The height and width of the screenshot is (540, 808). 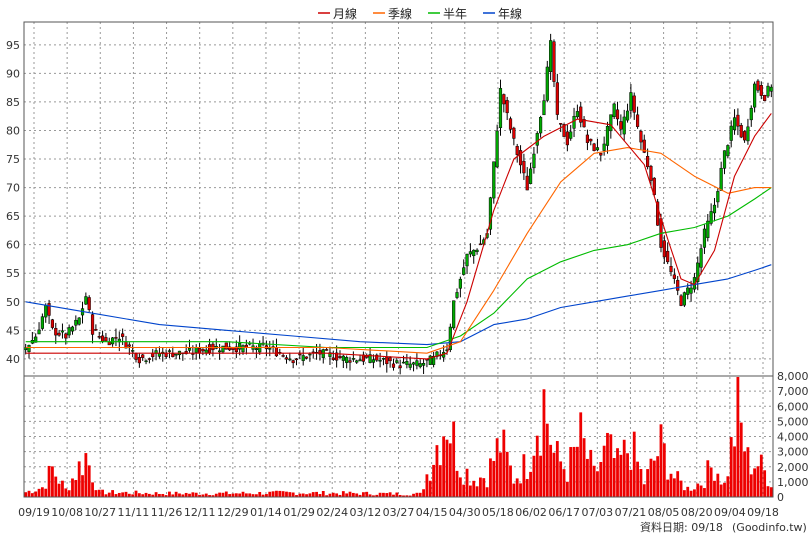 What do you see at coordinates (366, 512) in the screenshot?
I see `date-tick-label: 03/12` at bounding box center [366, 512].